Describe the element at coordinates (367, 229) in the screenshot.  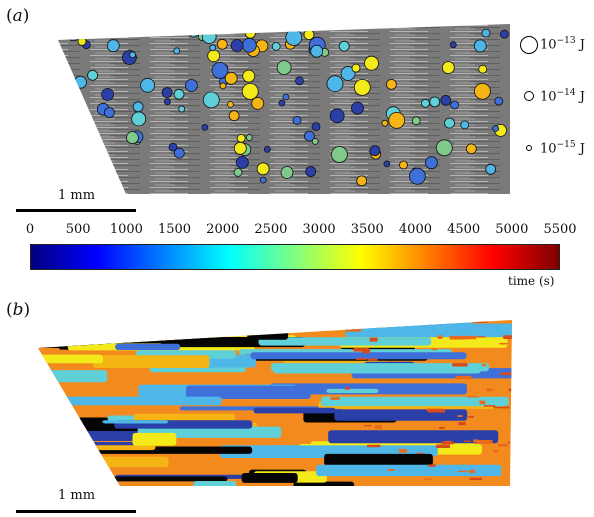
I see `colorbar-tick: 3500` at that location.